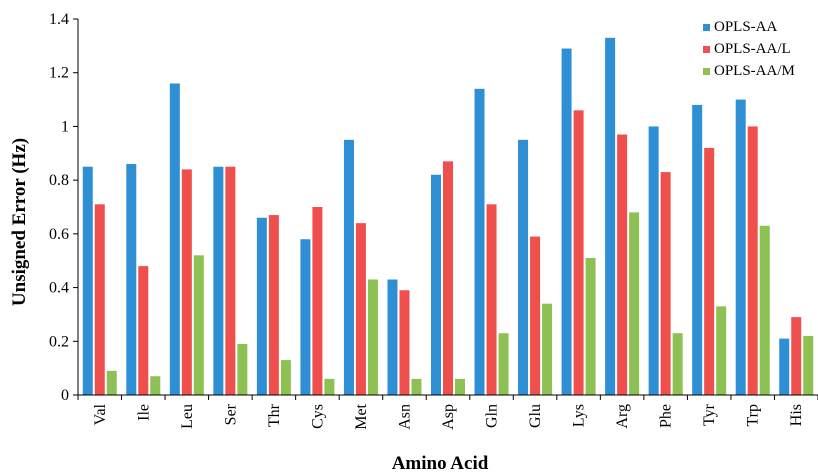  What do you see at coordinates (99, 299) in the screenshot?
I see `bar-val-opls-aa-l` at bounding box center [99, 299].